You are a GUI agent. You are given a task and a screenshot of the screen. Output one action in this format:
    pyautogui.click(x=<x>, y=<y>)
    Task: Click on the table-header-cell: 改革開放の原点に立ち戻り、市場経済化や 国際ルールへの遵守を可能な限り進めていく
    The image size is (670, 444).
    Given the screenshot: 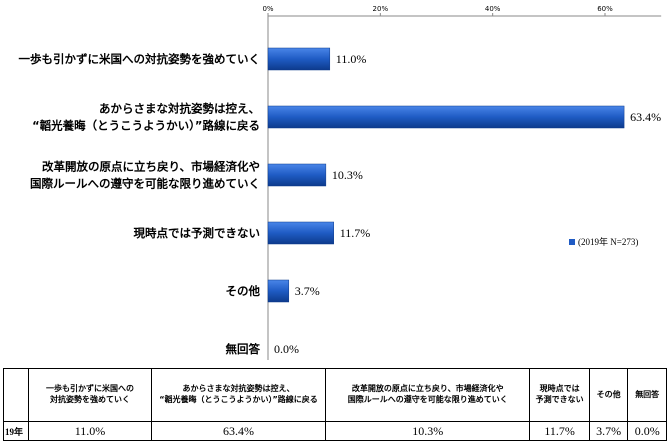 What is the action you would take?
    pyautogui.click(x=428, y=395)
    